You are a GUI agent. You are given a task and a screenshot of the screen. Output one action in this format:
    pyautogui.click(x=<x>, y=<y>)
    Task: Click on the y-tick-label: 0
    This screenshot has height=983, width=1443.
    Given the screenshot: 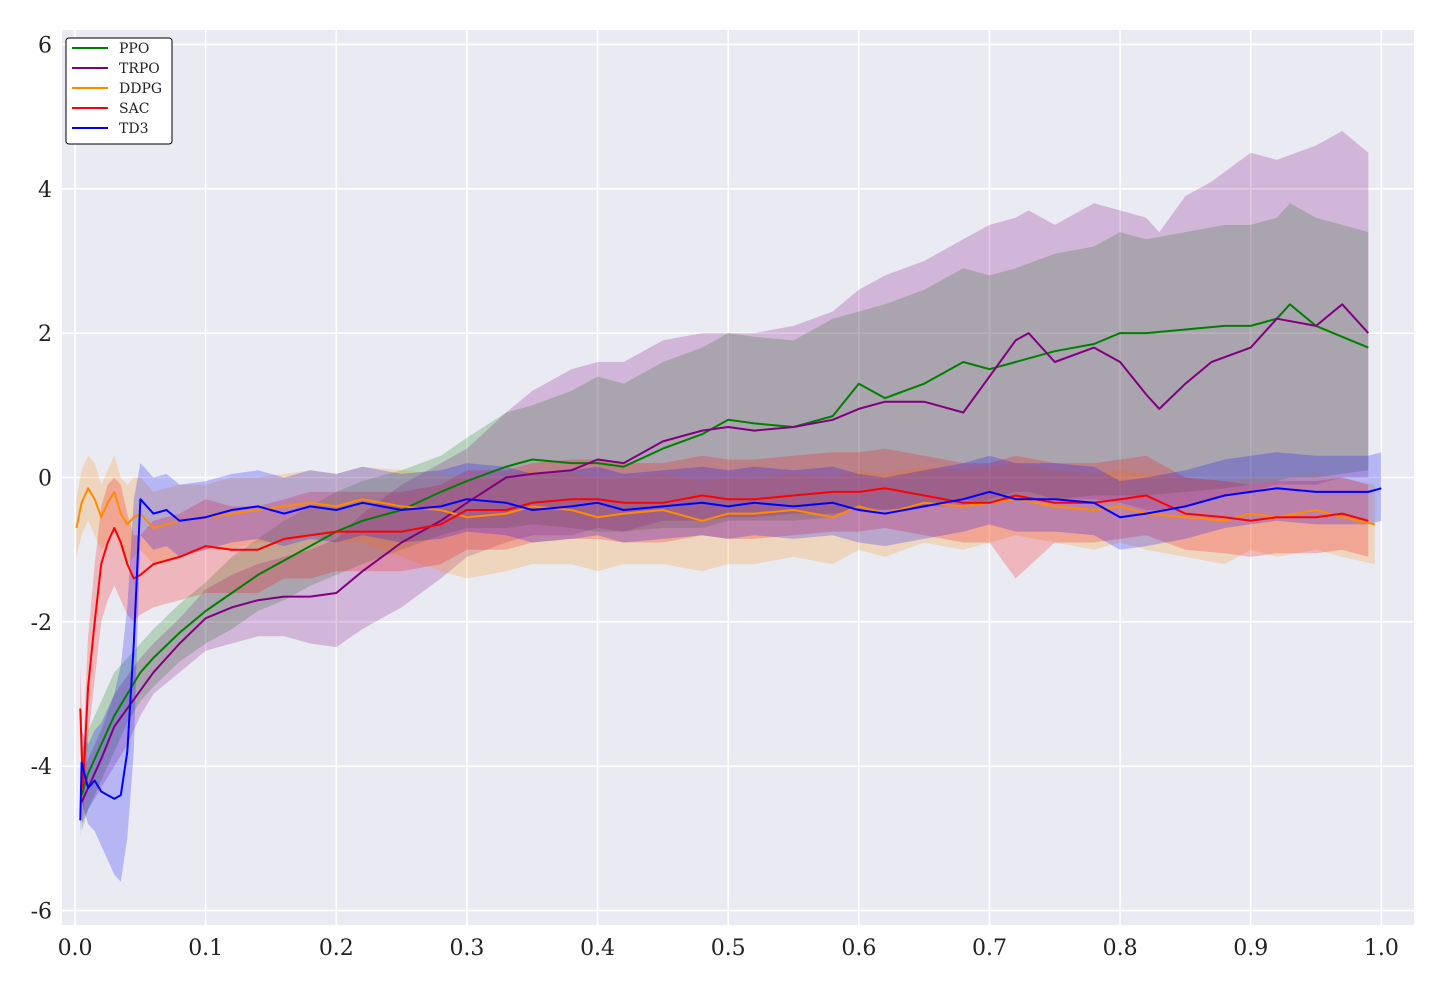 What is the action you would take?
    pyautogui.click(x=45, y=479)
    